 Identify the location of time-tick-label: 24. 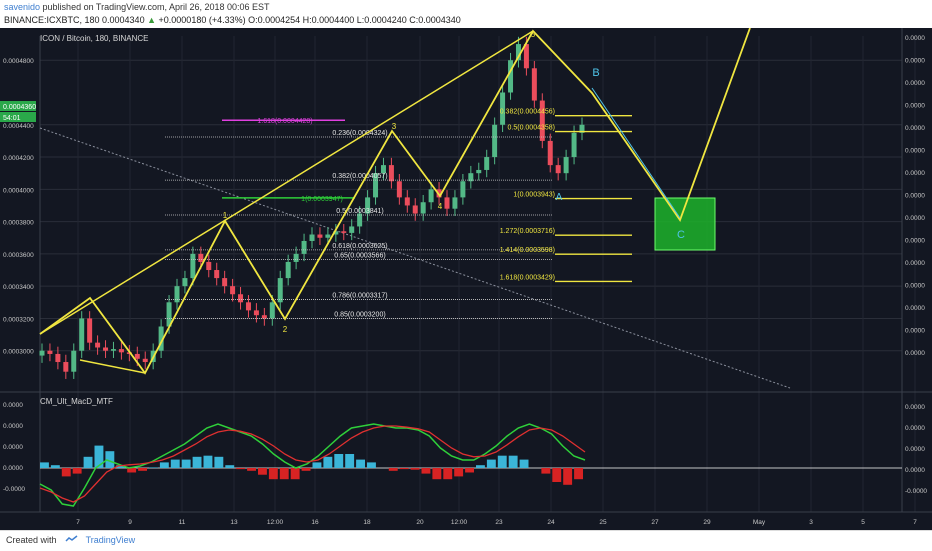
(551, 522).